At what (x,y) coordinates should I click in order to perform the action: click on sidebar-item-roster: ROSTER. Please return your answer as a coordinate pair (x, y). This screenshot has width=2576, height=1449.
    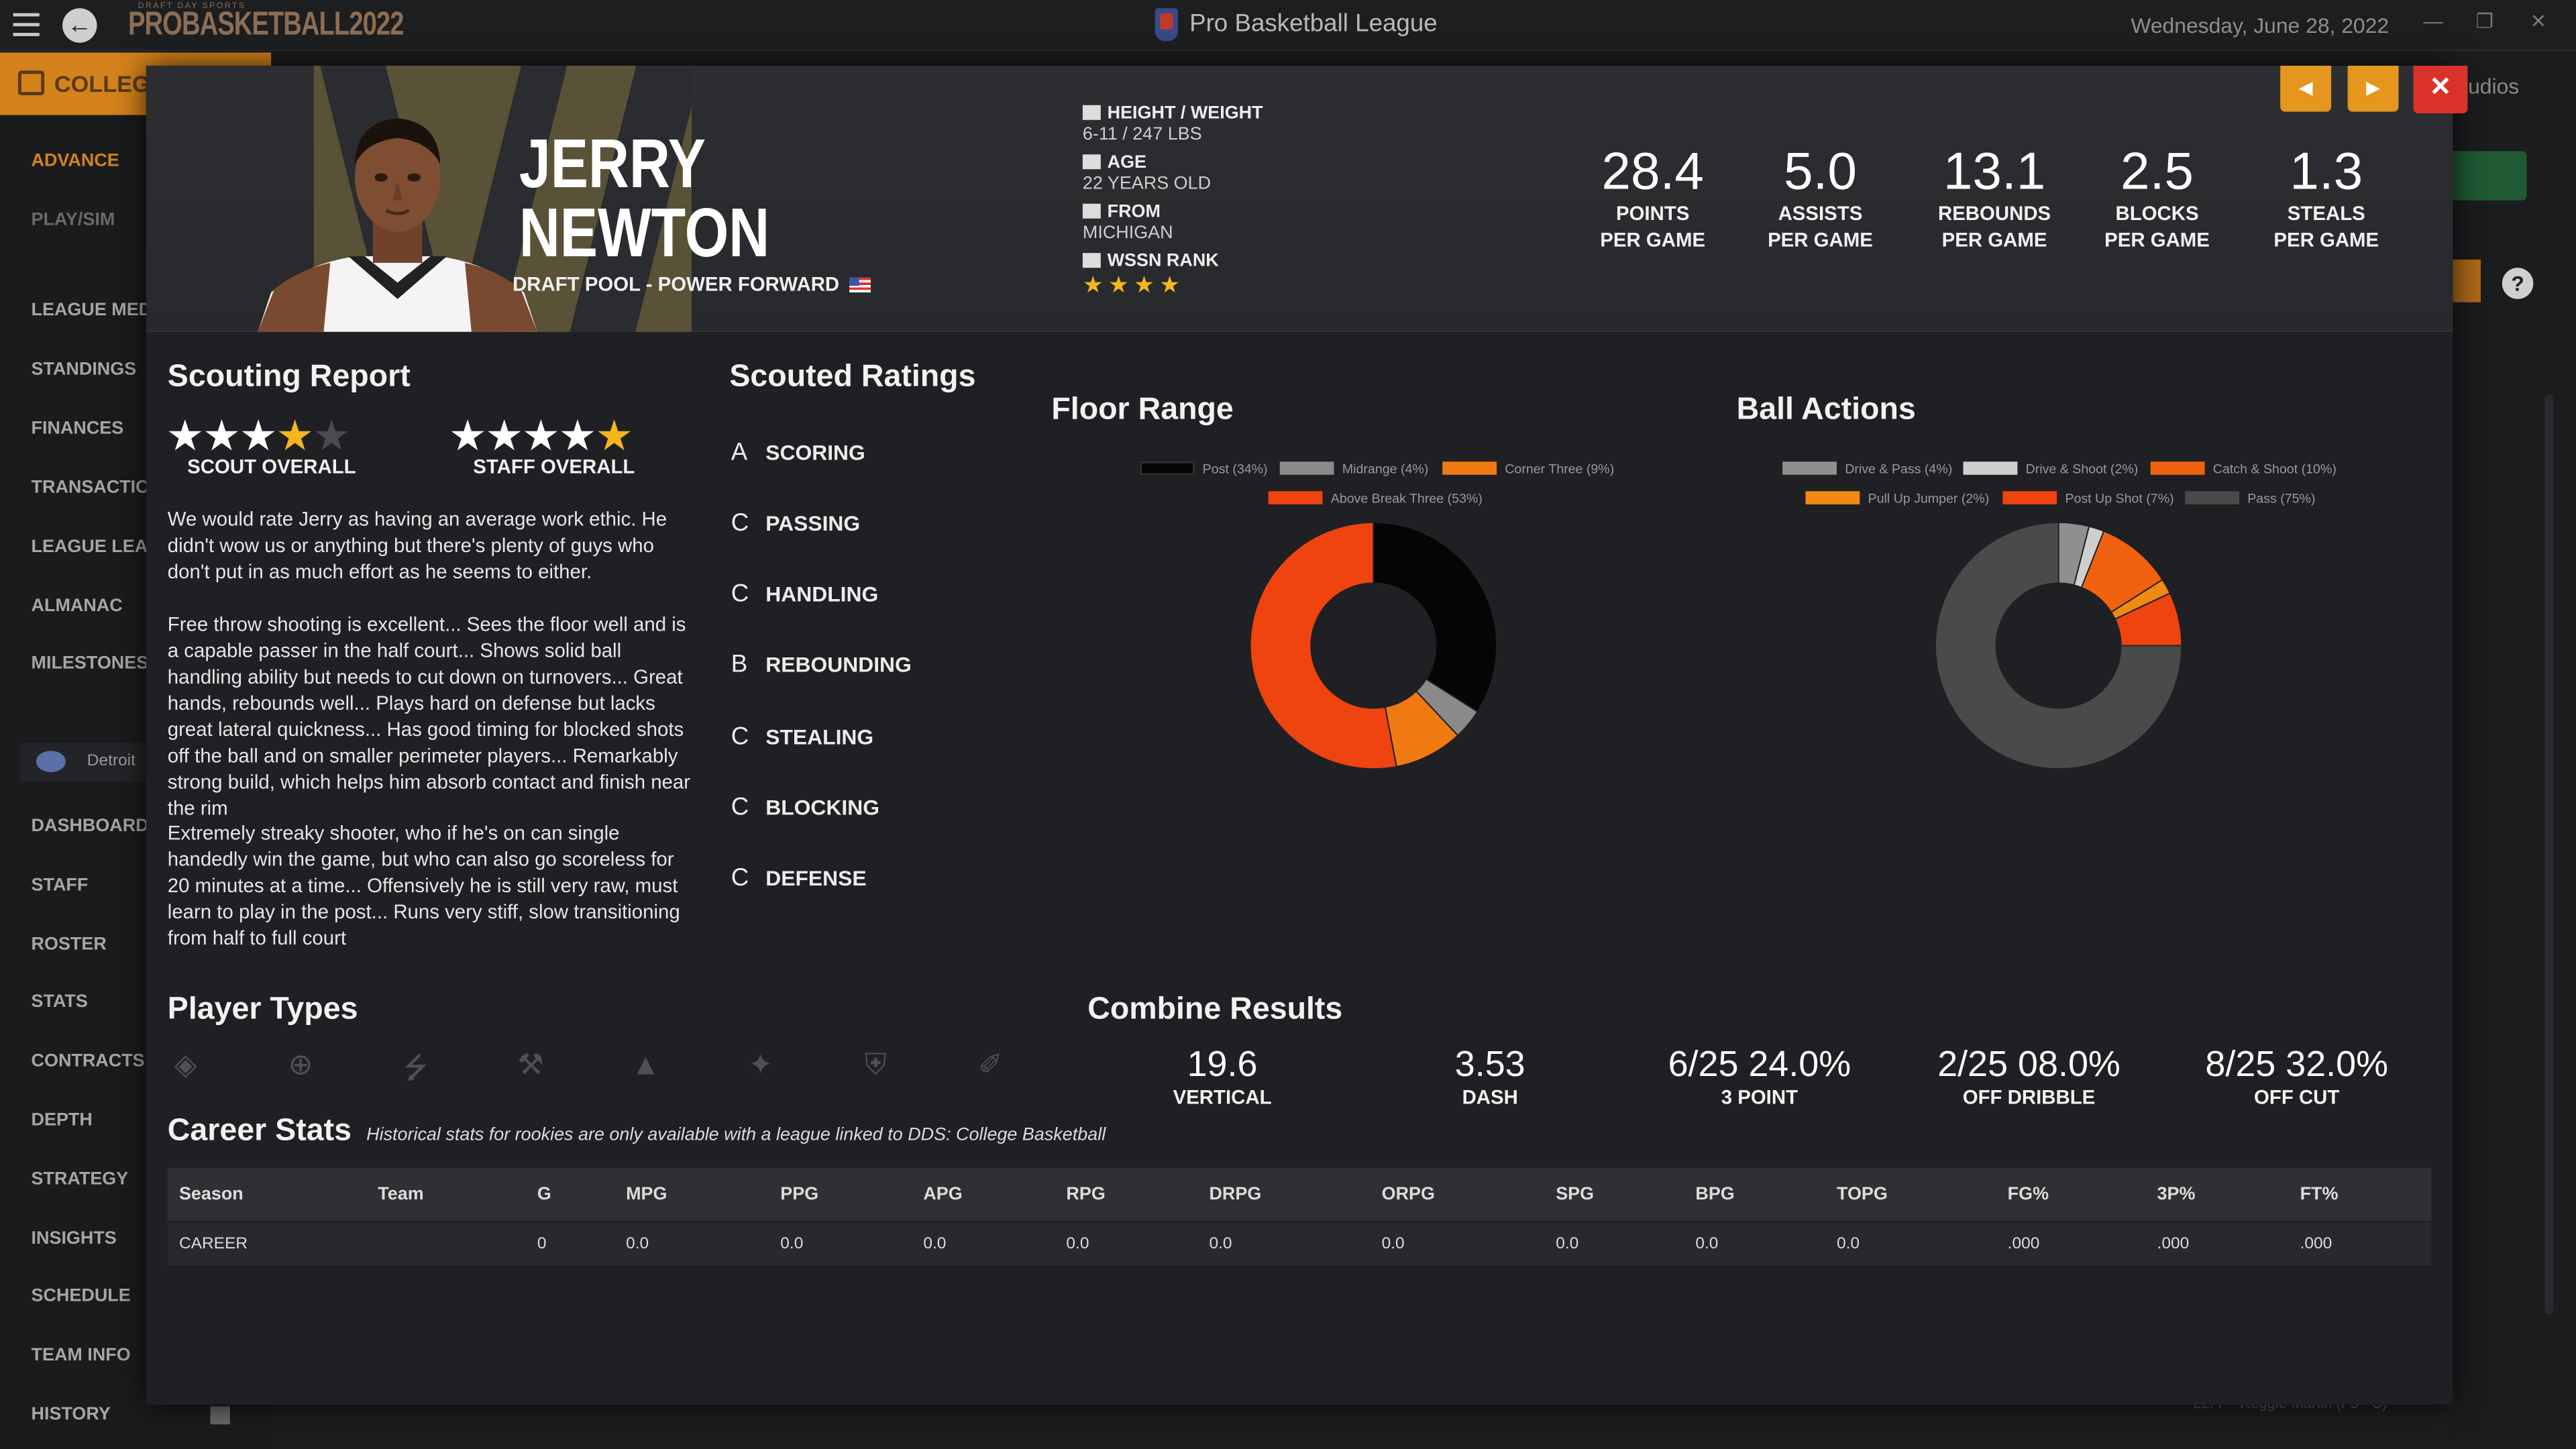
    Looking at the image, I should click on (69, 944).